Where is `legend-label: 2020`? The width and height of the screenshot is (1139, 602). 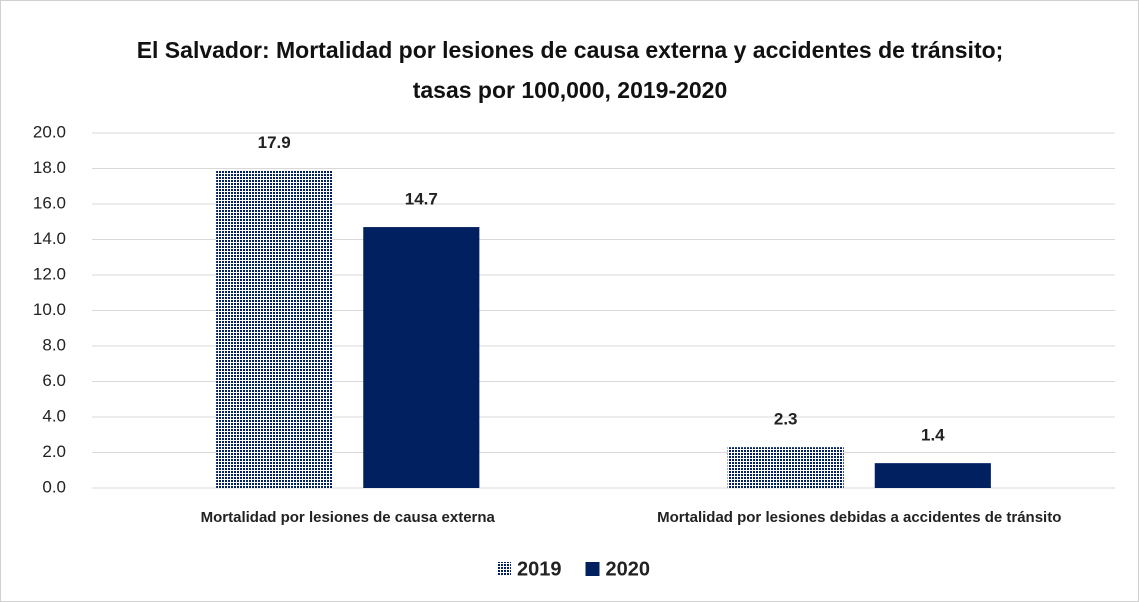
legend-label: 2020 is located at coordinates (628, 569).